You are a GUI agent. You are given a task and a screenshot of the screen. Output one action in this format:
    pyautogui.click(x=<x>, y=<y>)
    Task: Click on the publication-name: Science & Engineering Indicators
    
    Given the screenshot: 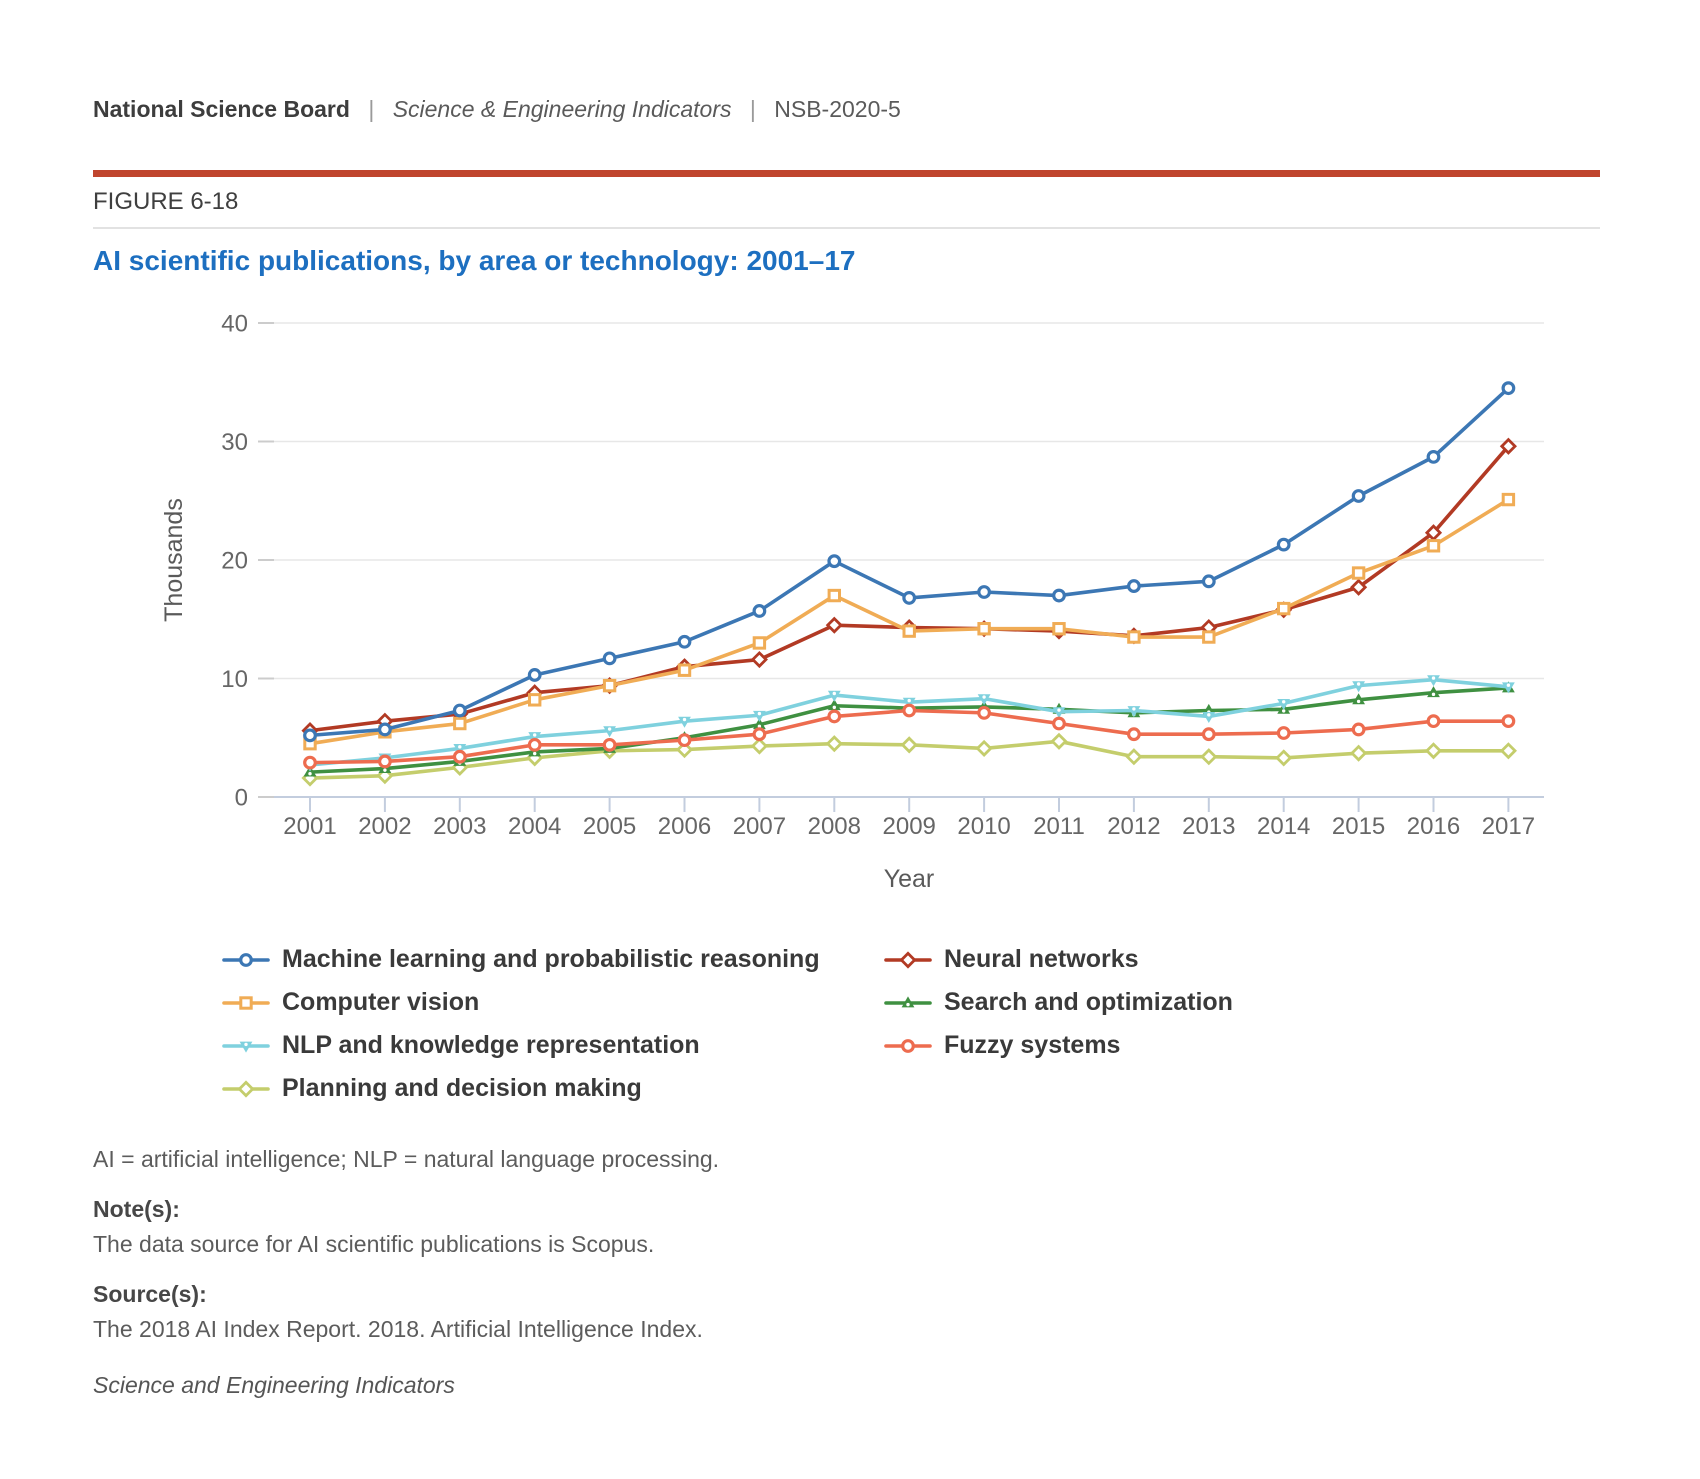 What is the action you would take?
    pyautogui.click(x=562, y=109)
    